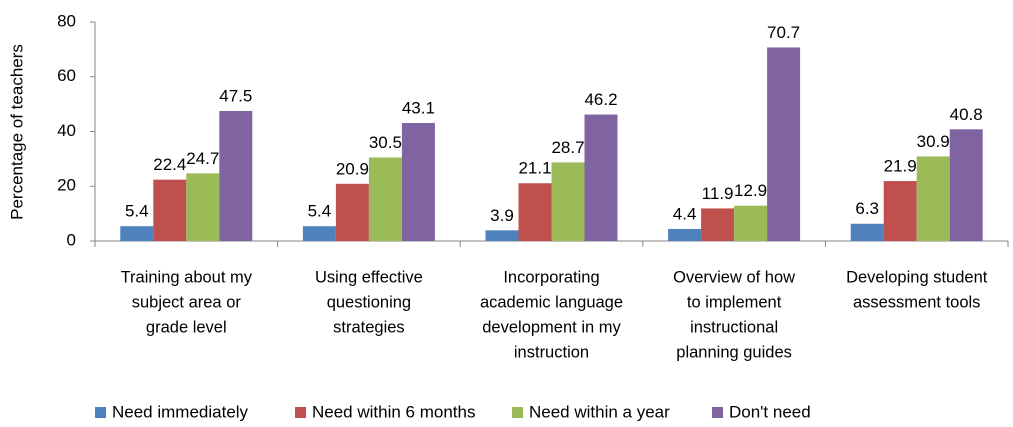 The image size is (1013, 427). Describe the element at coordinates (186, 327) in the screenshot. I see `x-tick-label: grade level` at that location.